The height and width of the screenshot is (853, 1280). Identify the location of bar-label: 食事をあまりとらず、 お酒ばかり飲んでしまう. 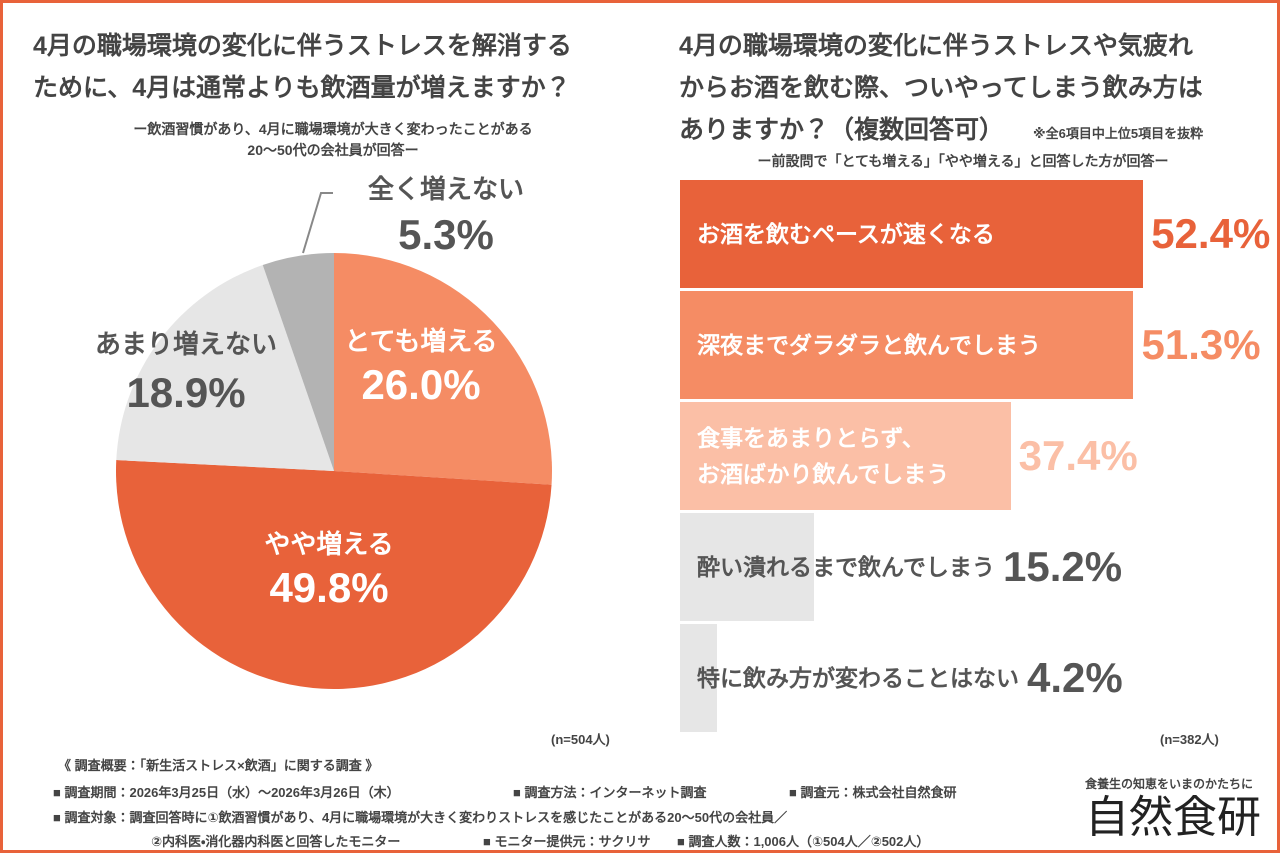
(823, 456).